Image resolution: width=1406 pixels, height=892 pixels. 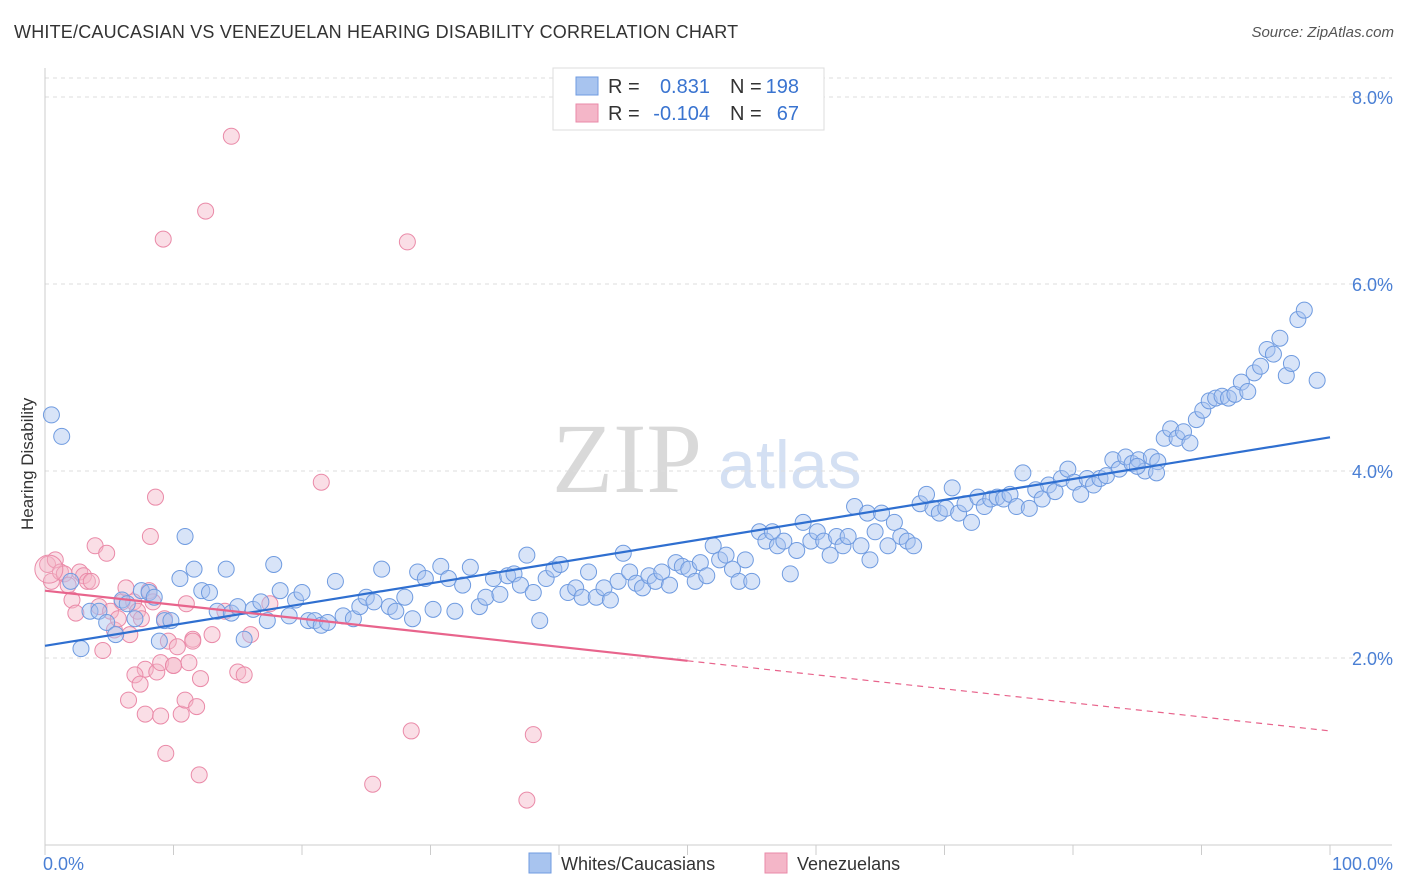 I want to click on legend-r-value-blue: 0.831, so click(x=685, y=87).